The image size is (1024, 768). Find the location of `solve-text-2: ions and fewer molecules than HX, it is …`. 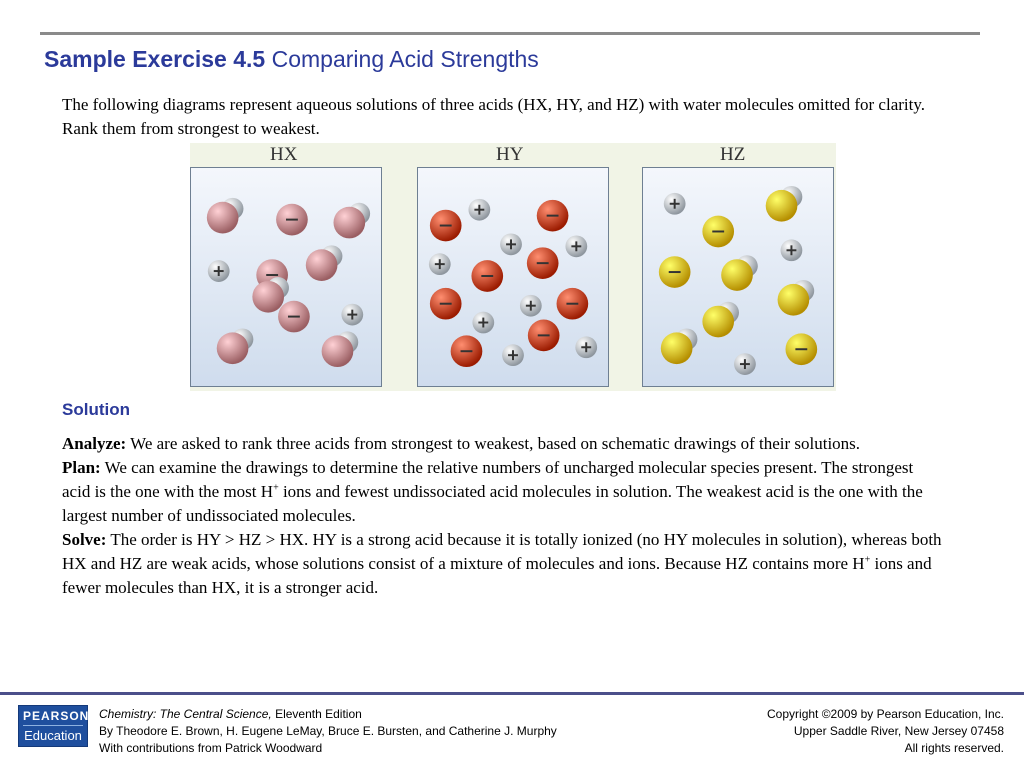

solve-text-2: ions and fewer molecules than HX, it is … is located at coordinates (497, 575).